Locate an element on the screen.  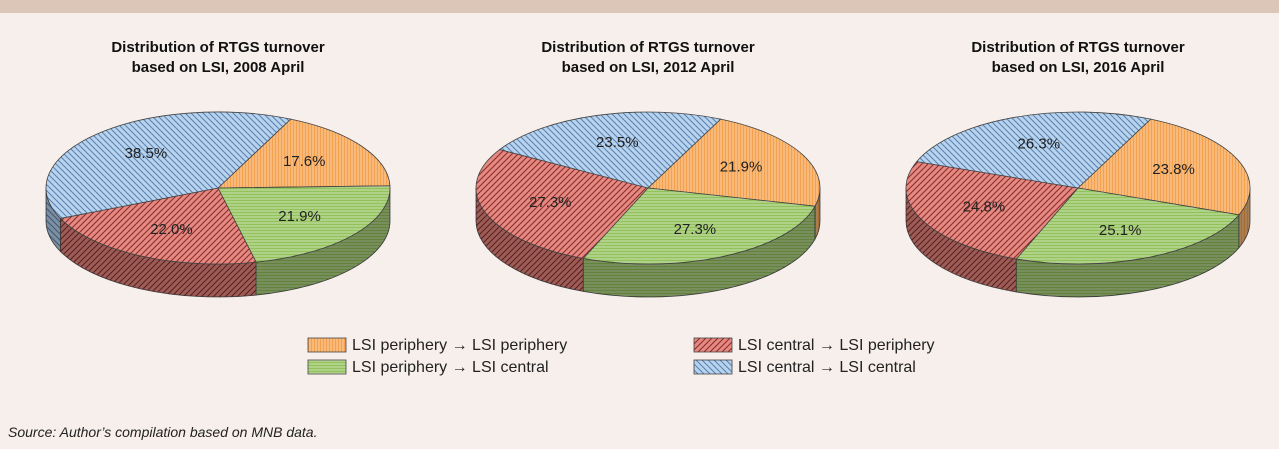
header-band is located at coordinates (639, 6).